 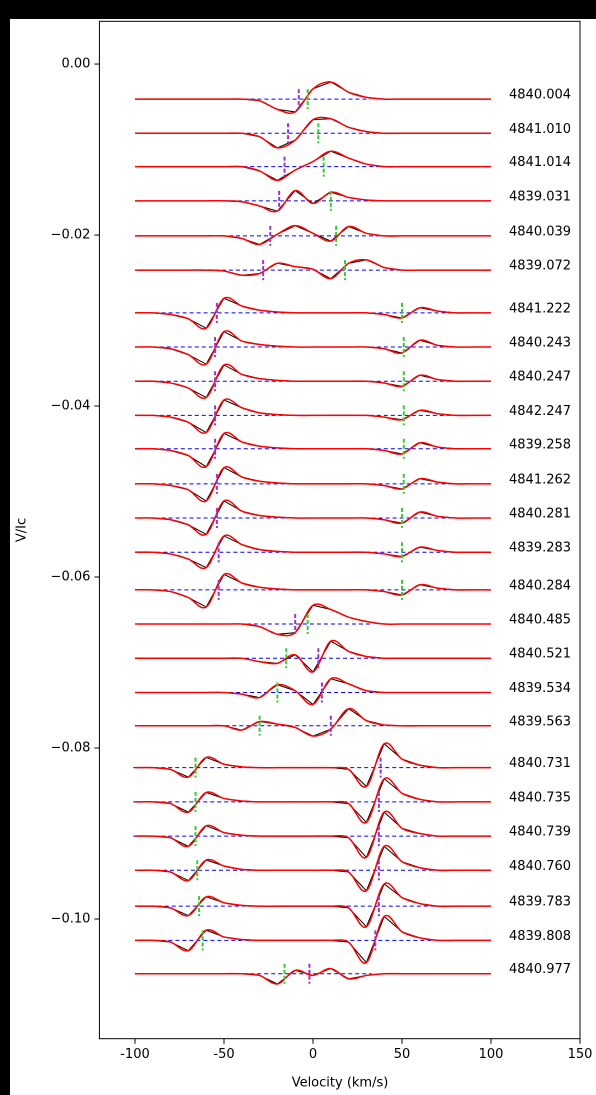 What do you see at coordinates (540, 585) in the screenshot?
I see `profile-label: 4840.284` at bounding box center [540, 585].